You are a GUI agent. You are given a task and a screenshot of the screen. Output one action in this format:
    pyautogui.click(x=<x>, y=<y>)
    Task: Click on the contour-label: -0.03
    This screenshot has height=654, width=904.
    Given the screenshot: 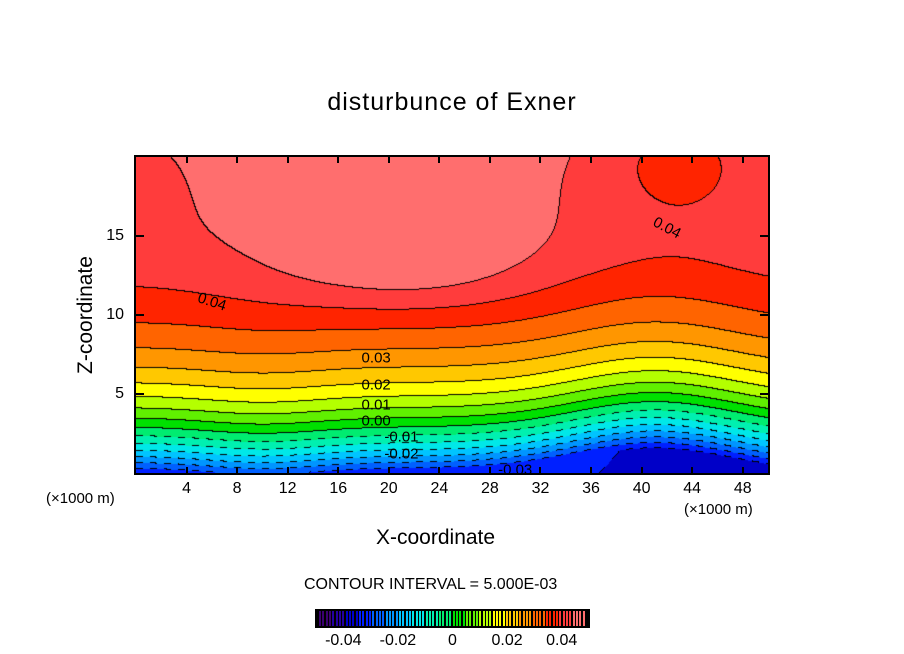 What is the action you would take?
    pyautogui.click(x=515, y=470)
    